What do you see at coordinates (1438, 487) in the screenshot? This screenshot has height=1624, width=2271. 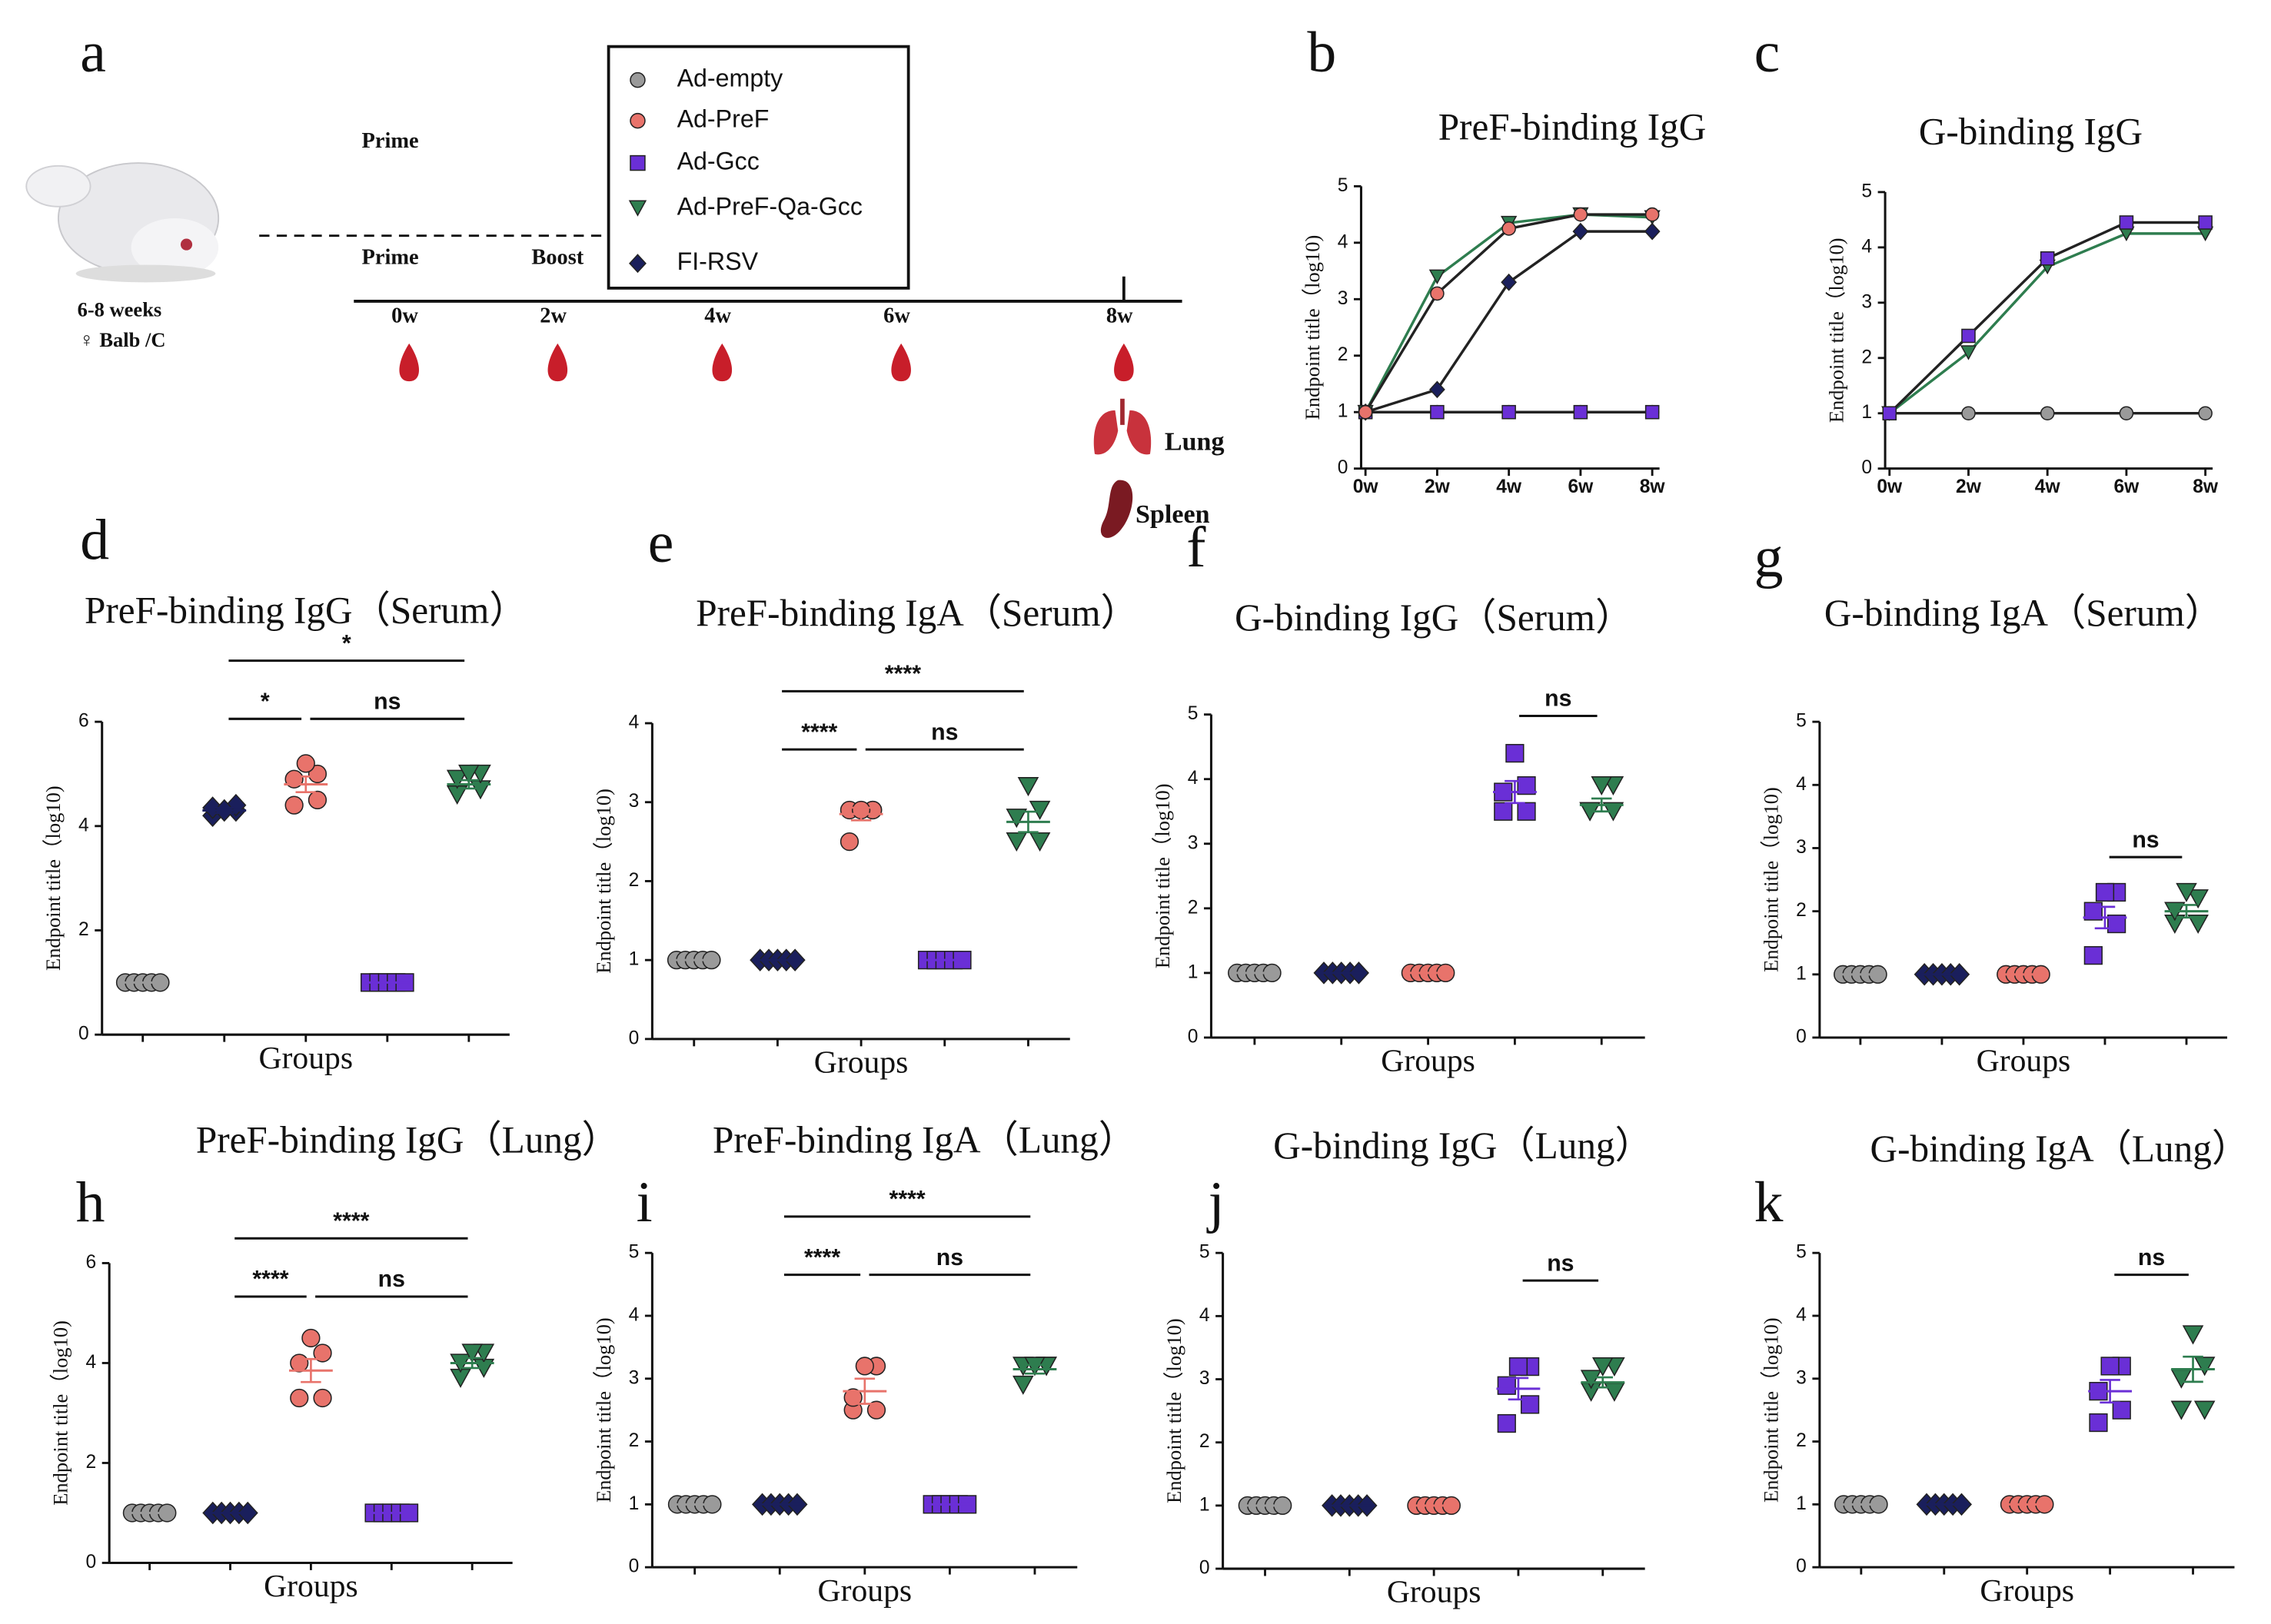 I see `x-tick-label: 2w` at bounding box center [1438, 487].